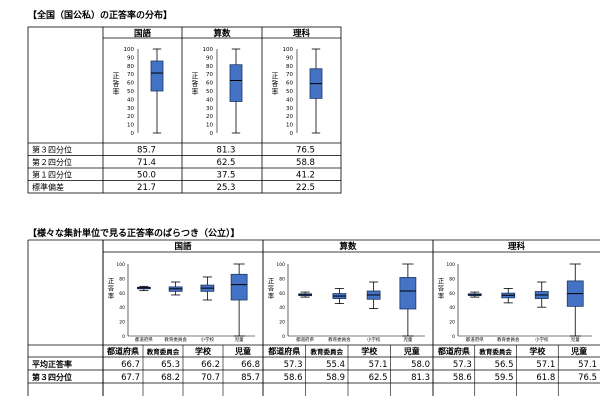 This screenshot has width=600, height=400. Describe the element at coordinates (239, 287) in the screenshot. I see `box-2-1-4-box` at that location.